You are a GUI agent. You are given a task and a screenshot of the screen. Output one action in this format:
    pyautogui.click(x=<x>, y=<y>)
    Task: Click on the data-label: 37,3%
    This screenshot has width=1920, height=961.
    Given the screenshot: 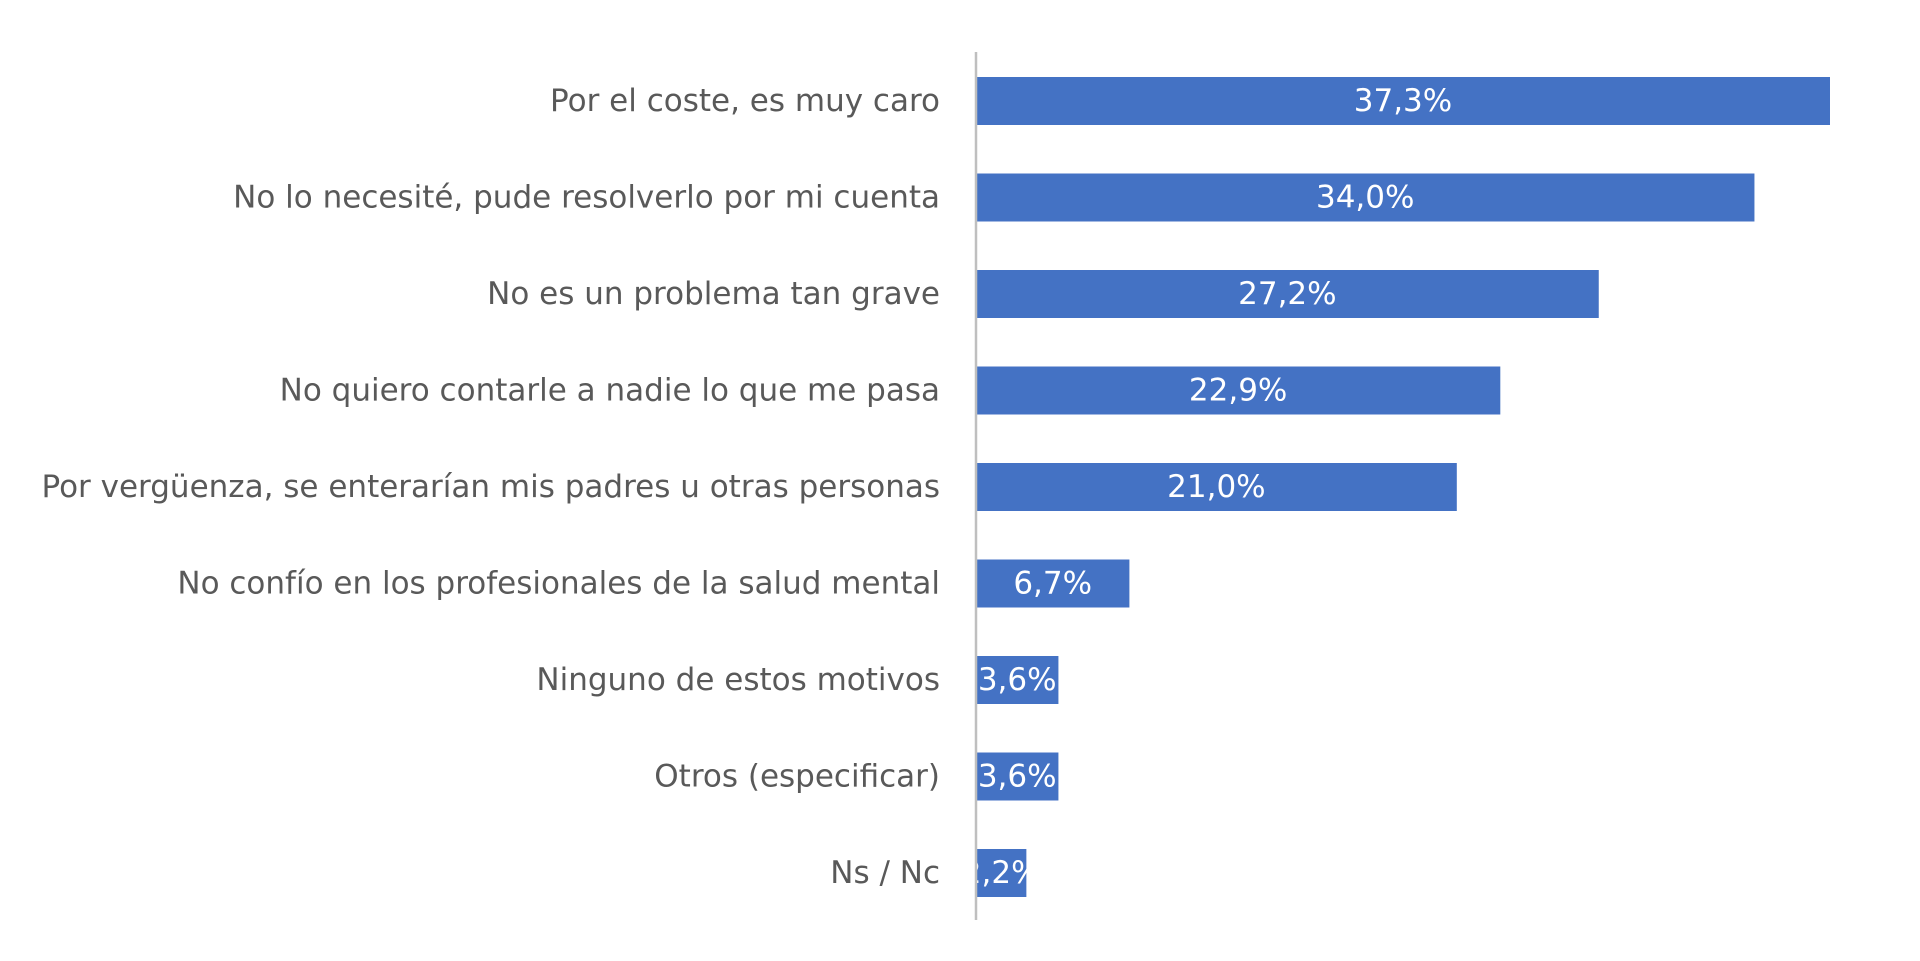 What is the action you would take?
    pyautogui.click(x=1403, y=101)
    